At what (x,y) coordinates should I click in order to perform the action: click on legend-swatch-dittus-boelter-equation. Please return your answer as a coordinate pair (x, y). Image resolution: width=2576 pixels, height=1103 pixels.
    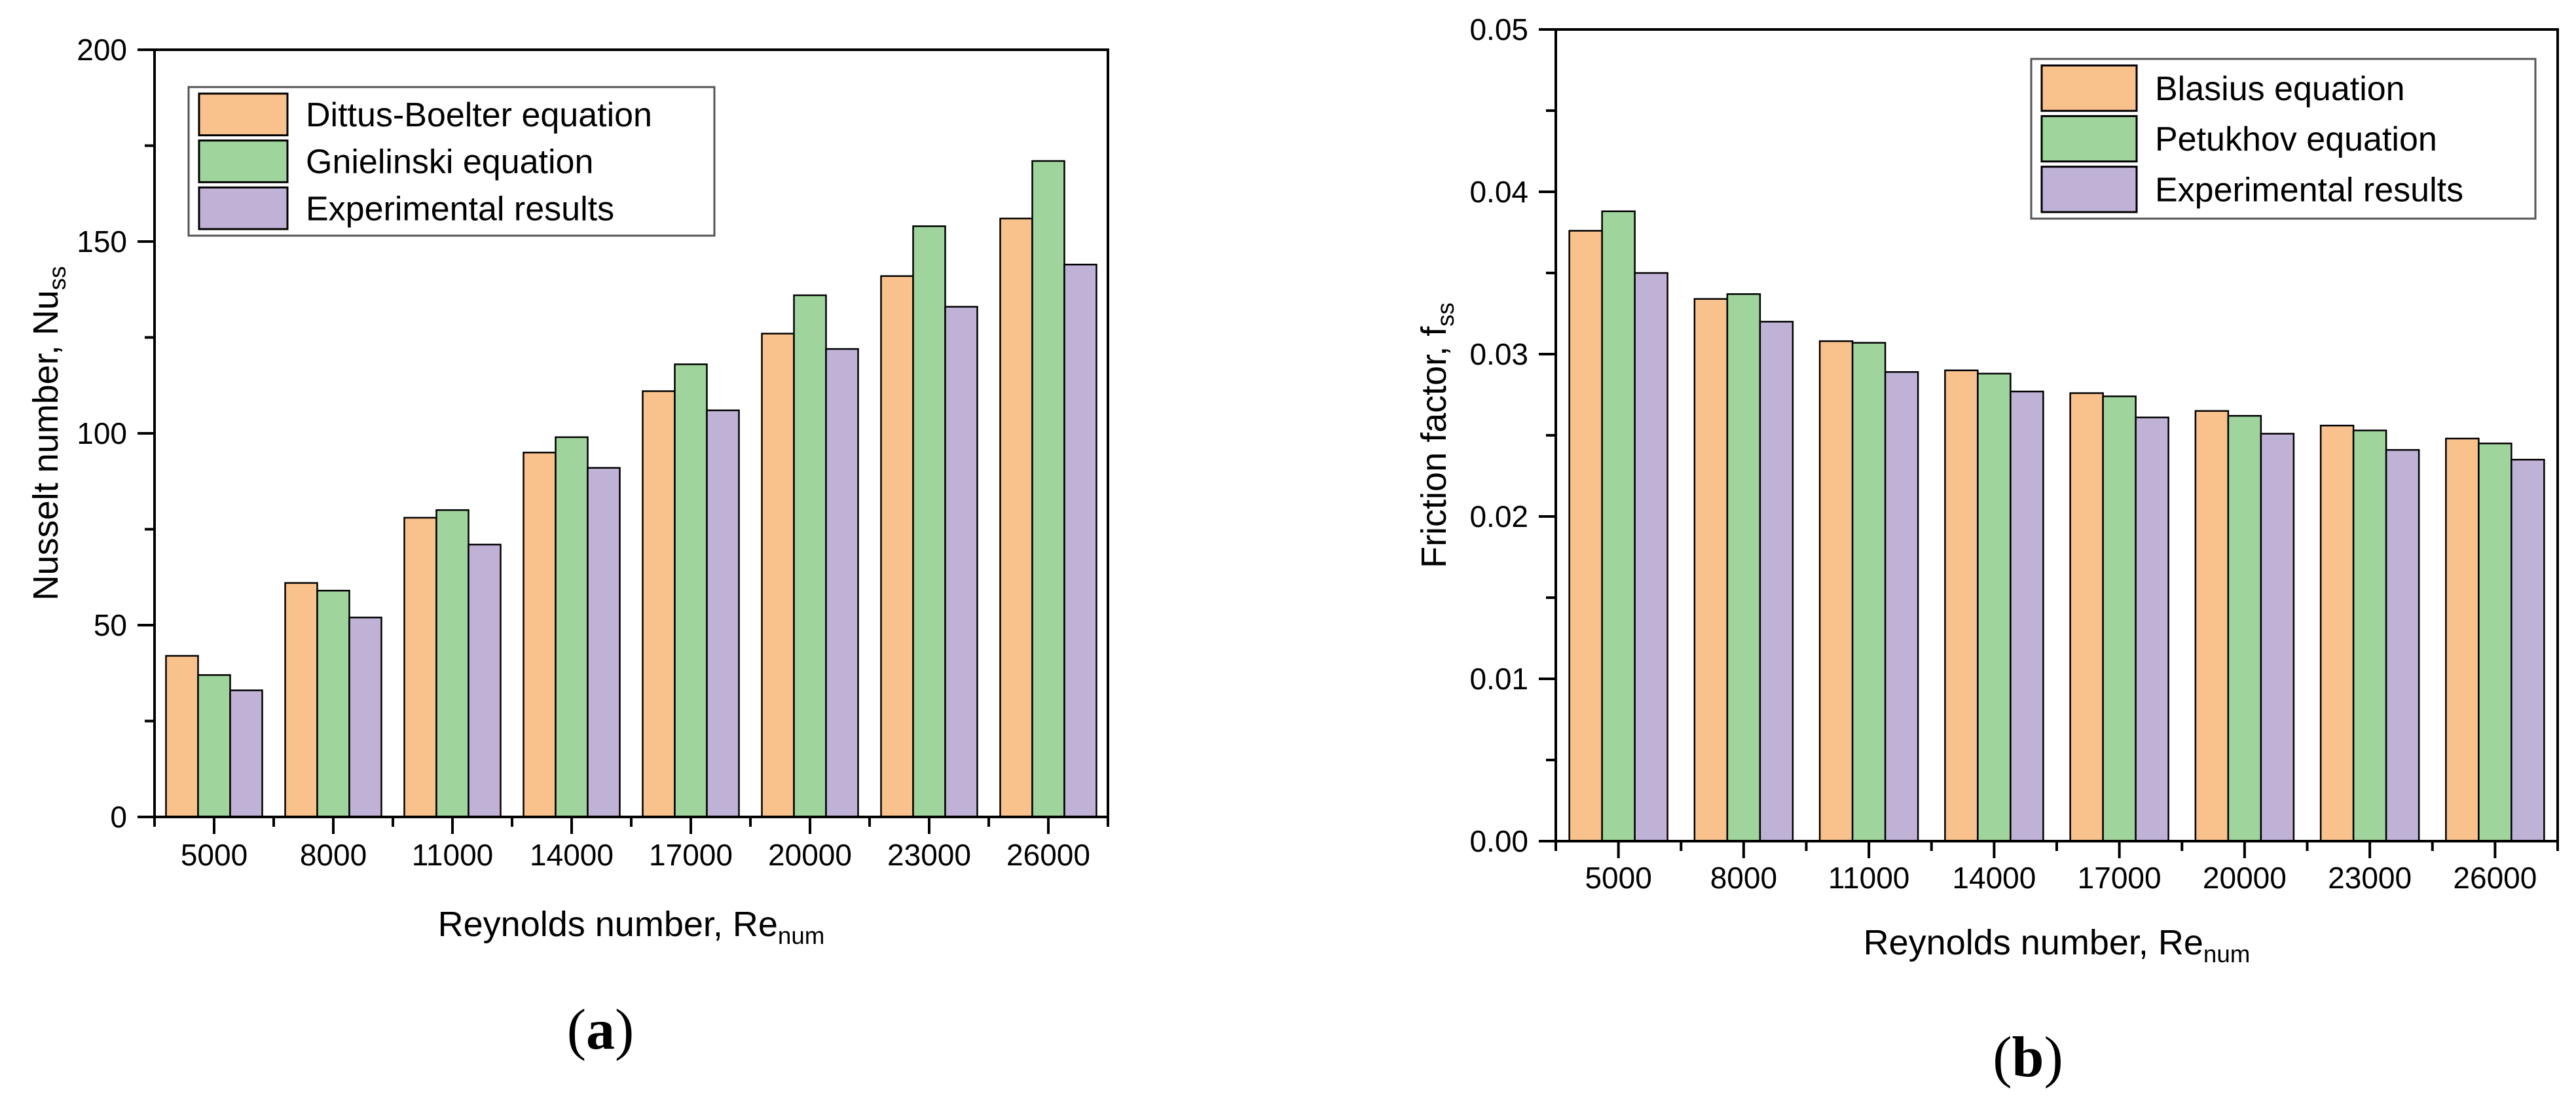
    Looking at the image, I should click on (243, 114).